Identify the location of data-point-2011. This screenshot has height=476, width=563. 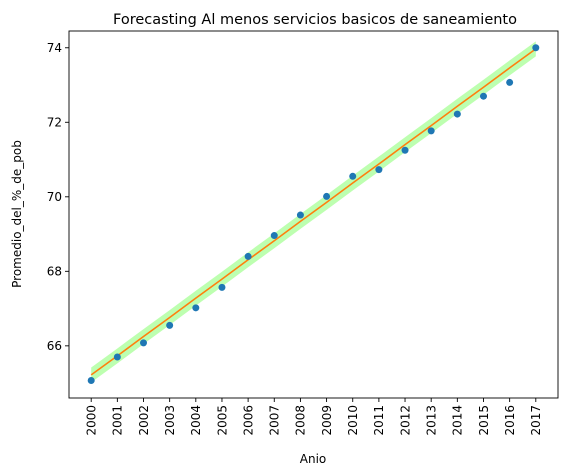
(379, 170).